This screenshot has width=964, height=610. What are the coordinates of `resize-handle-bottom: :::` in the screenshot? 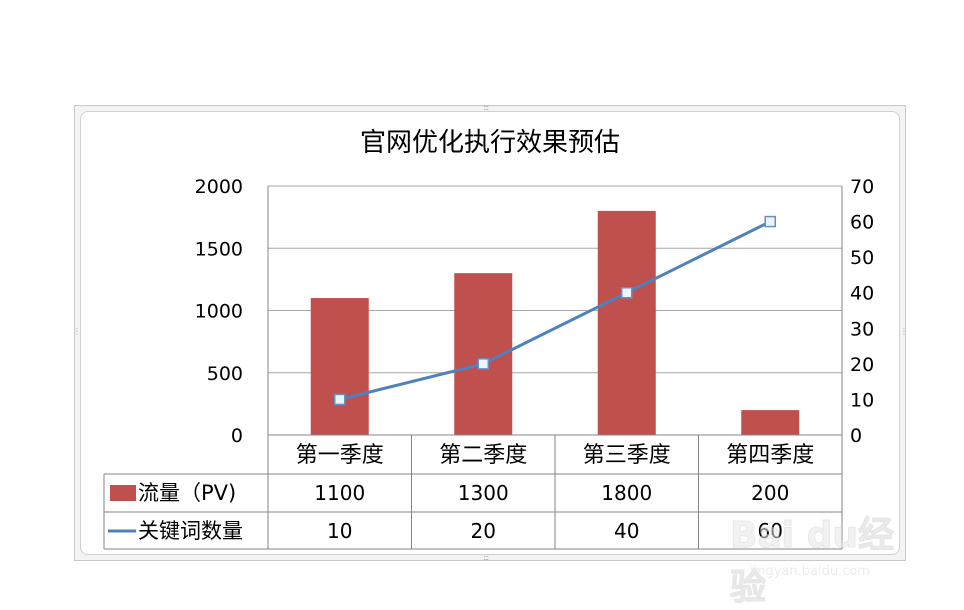 It's located at (486, 557).